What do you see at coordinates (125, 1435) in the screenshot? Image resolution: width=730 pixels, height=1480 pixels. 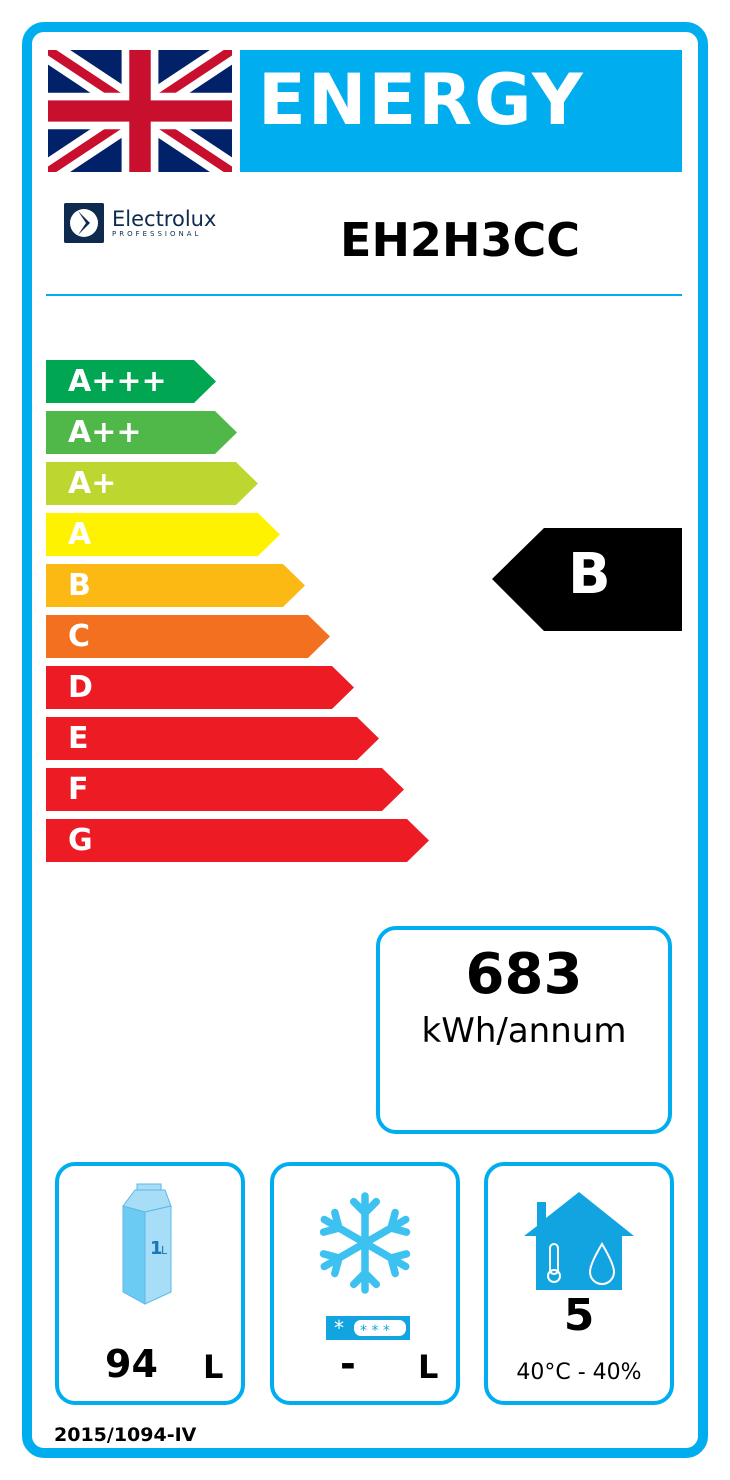 I see `regulation-text: 2015/1094-IV` at bounding box center [125, 1435].